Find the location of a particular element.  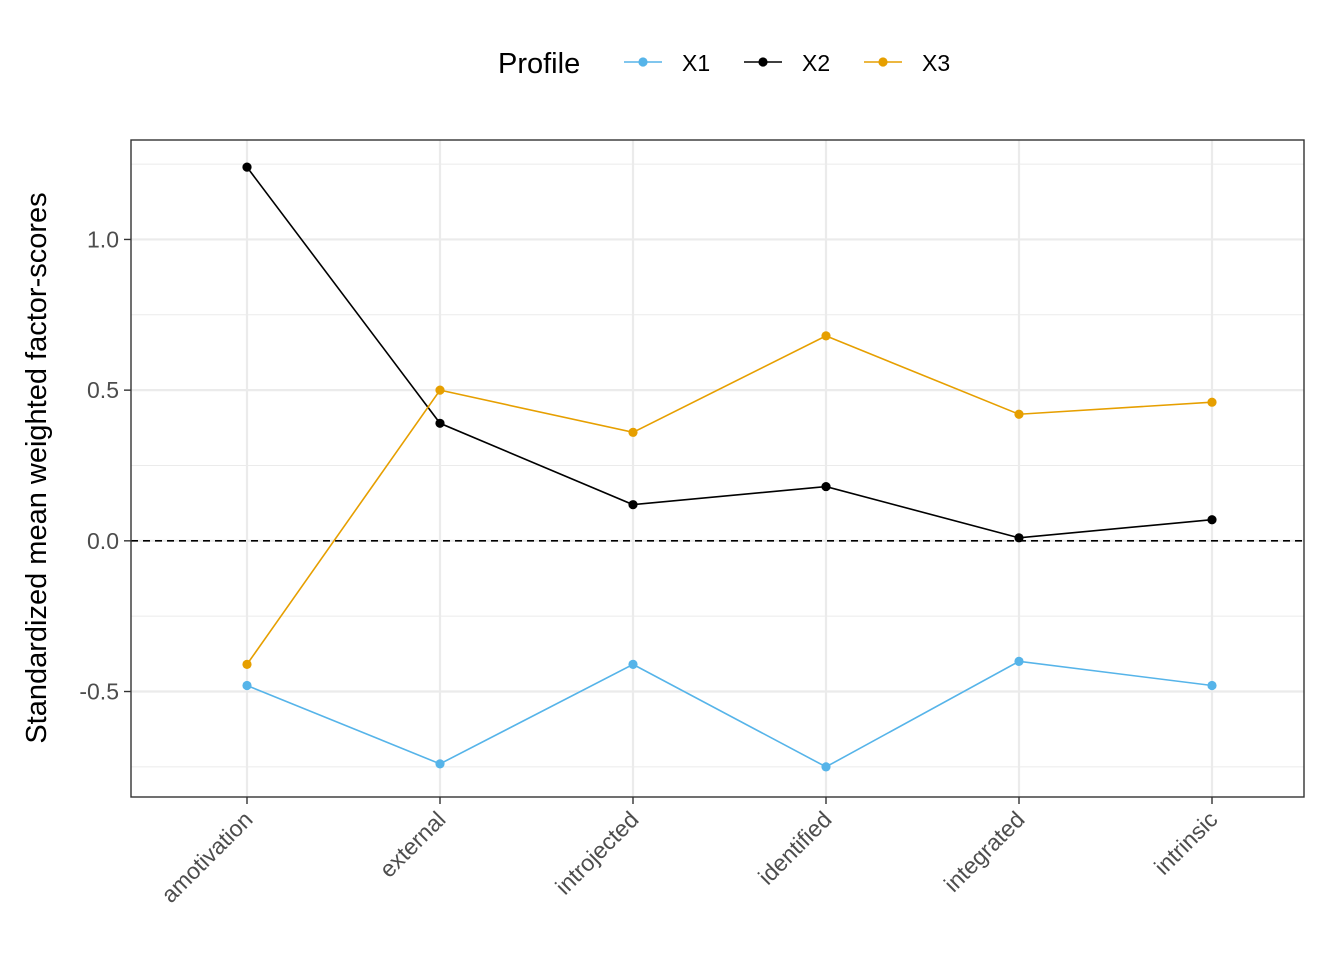

data-point-X3-intrinsic is located at coordinates (1212, 402).